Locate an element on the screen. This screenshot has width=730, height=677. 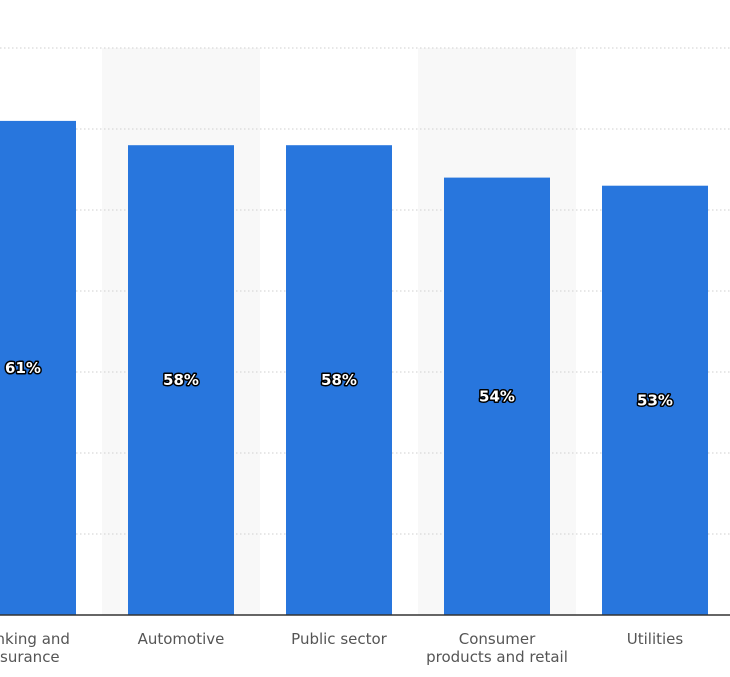
bar-value-label: 54% is located at coordinates (497, 396).